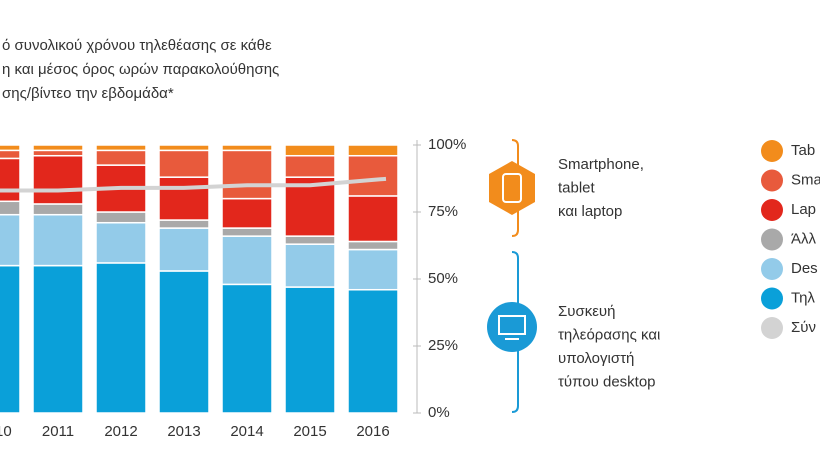  What do you see at coordinates (596, 358) in the screenshot?
I see `annotation: υπολογιστή` at bounding box center [596, 358].